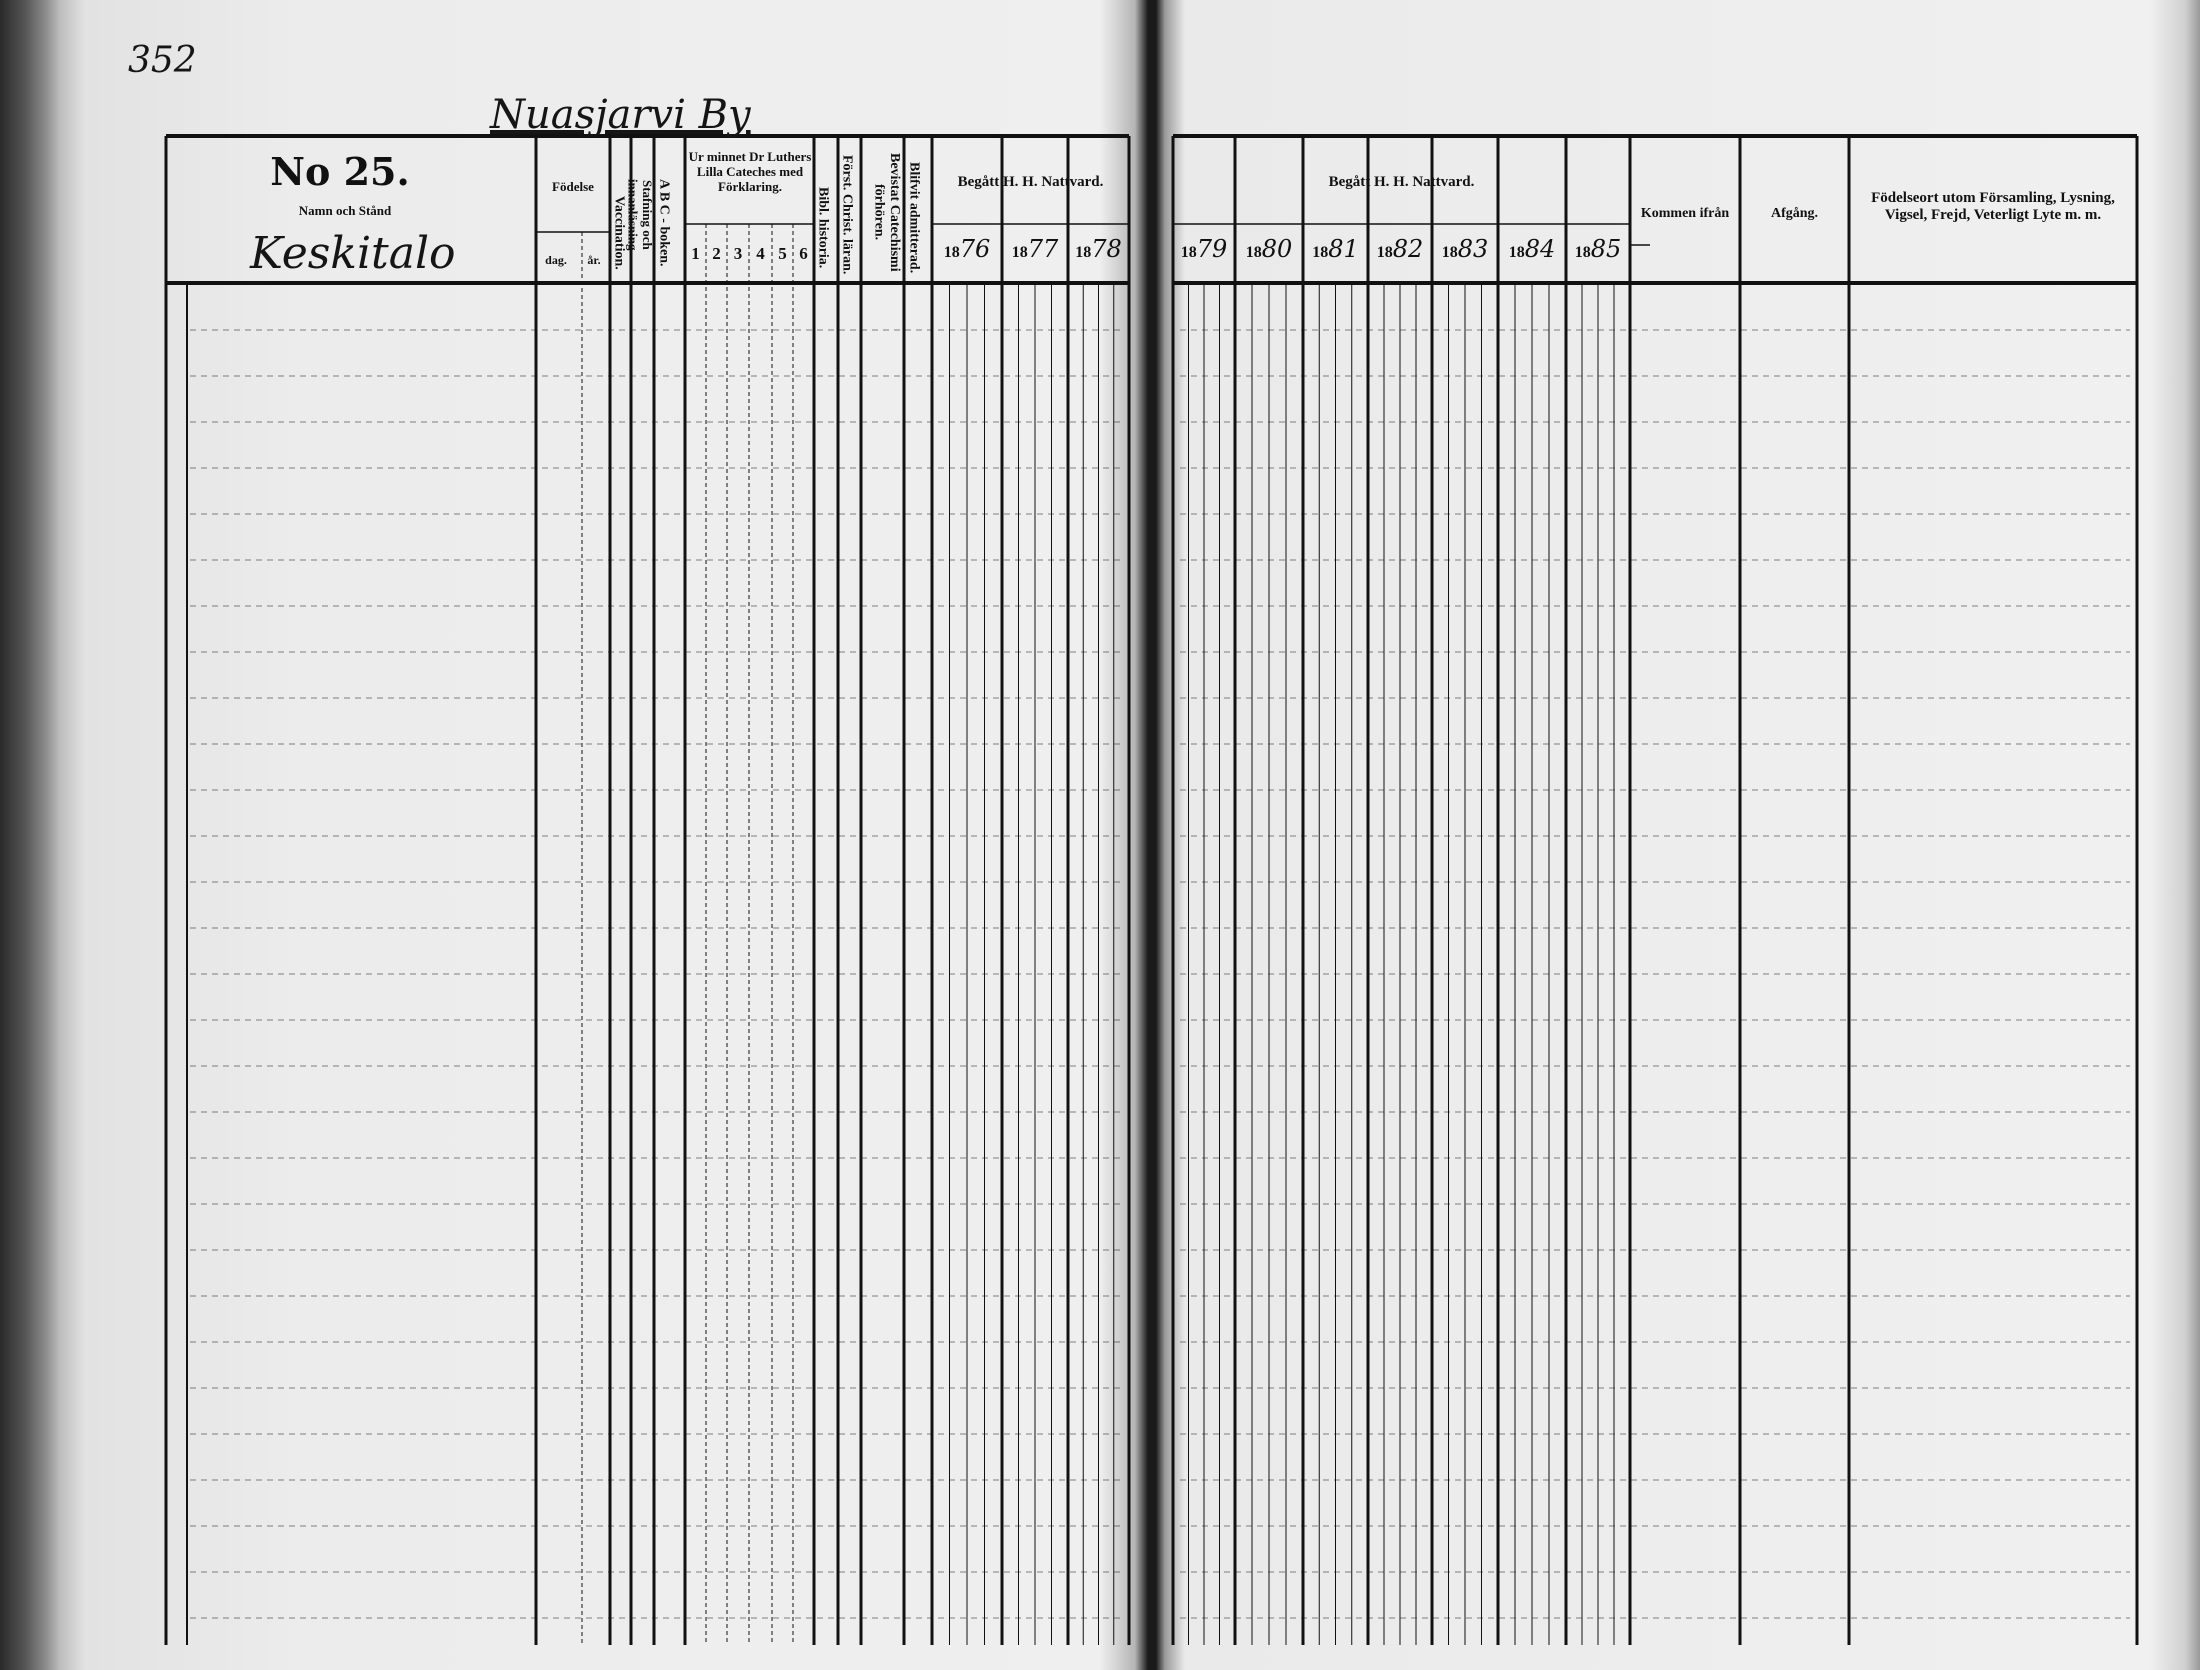 This screenshot has height=1670, width=2200. Describe the element at coordinates (847, 215) in the screenshot. I see `header-forst: Först. Christ. läran.` at that location.